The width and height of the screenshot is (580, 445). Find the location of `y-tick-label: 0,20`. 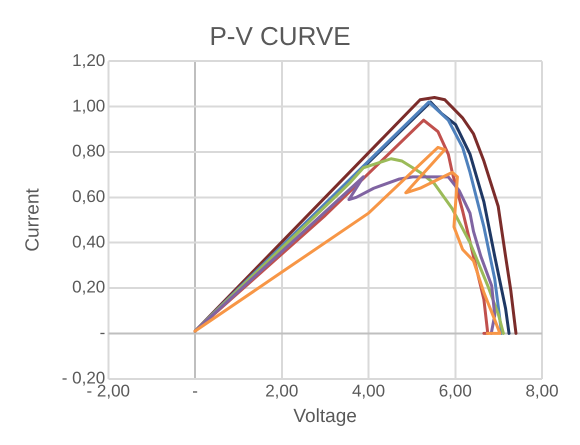

y-tick-label: 0,20 is located at coordinates (89, 287).